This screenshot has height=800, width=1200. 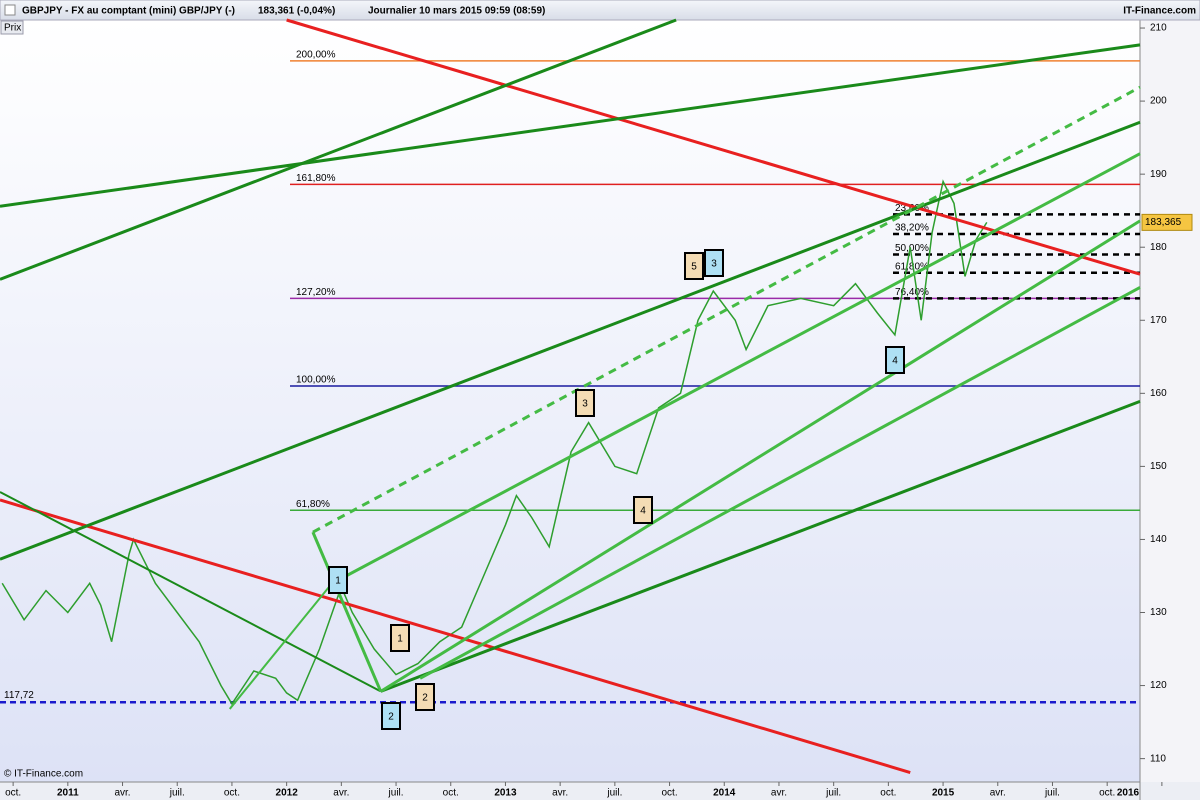 I want to click on y-tick-label: 180, so click(x=1158, y=247).